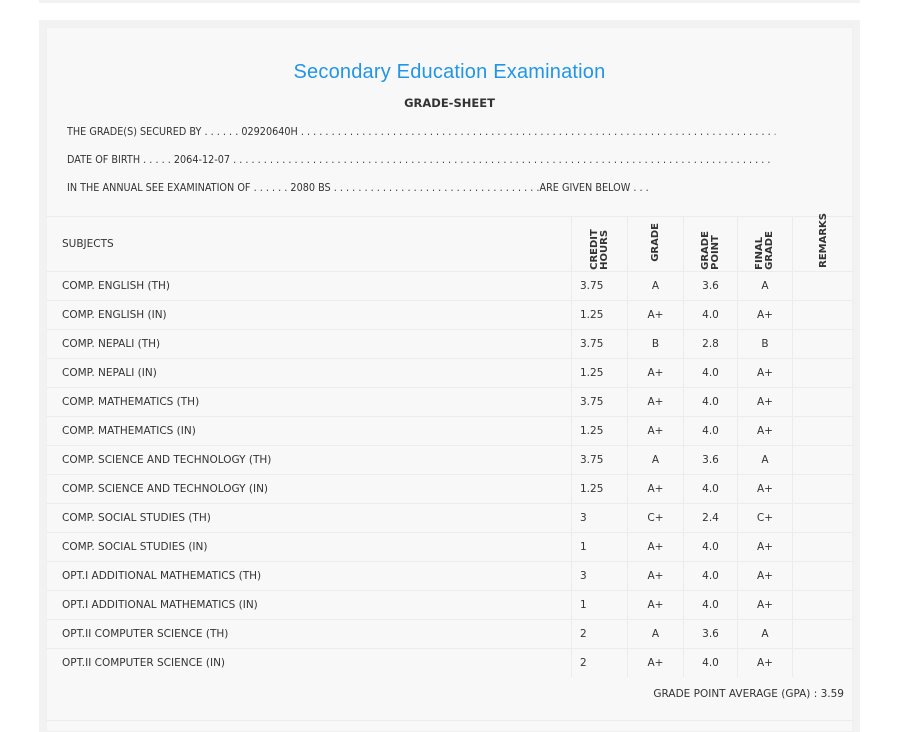 Image resolution: width=897 pixels, height=732 pixels. Describe the element at coordinates (765, 517) in the screenshot. I see `final-grade-cell: C+` at that location.